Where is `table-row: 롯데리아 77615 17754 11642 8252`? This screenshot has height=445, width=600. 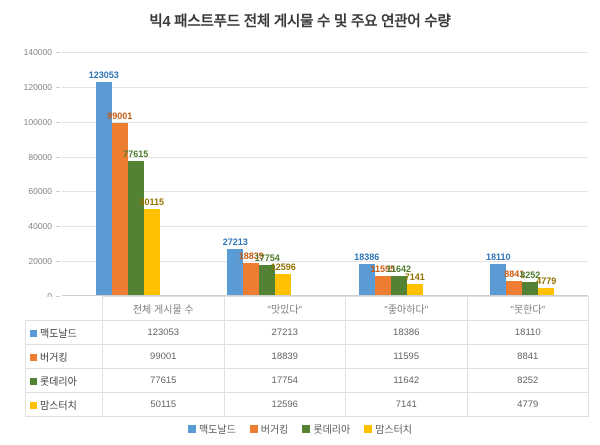 table-row: 롯데리아 77615 17754 11642 8252 is located at coordinates (307, 380).